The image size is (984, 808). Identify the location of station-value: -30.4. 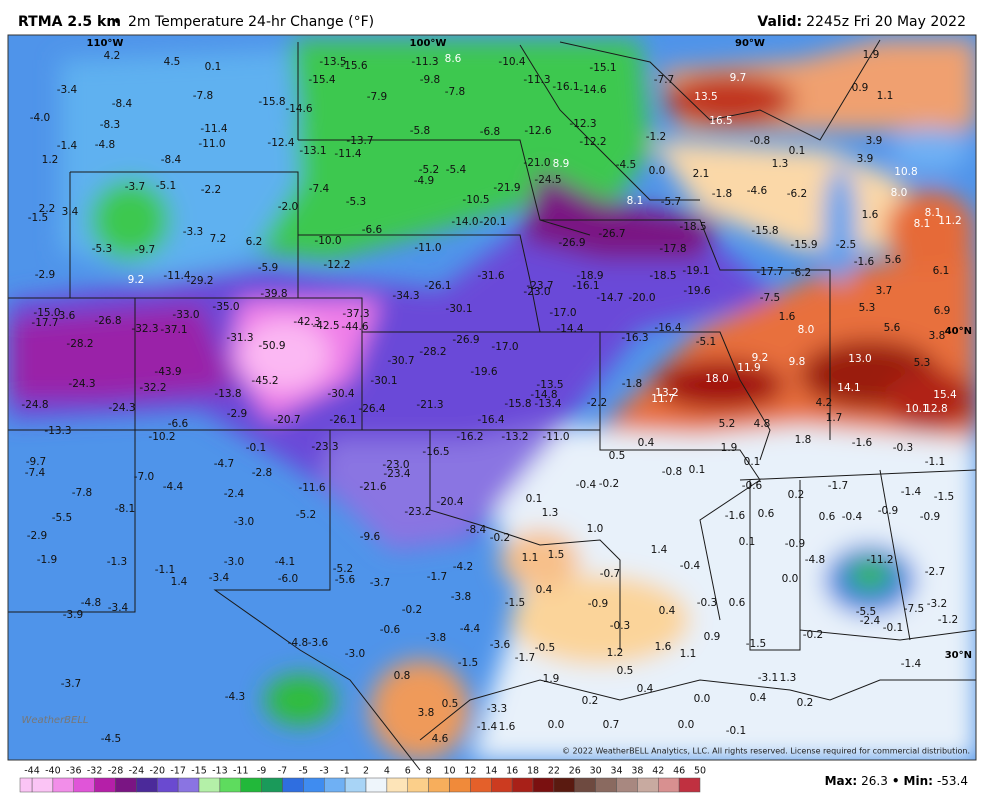
(340, 394).